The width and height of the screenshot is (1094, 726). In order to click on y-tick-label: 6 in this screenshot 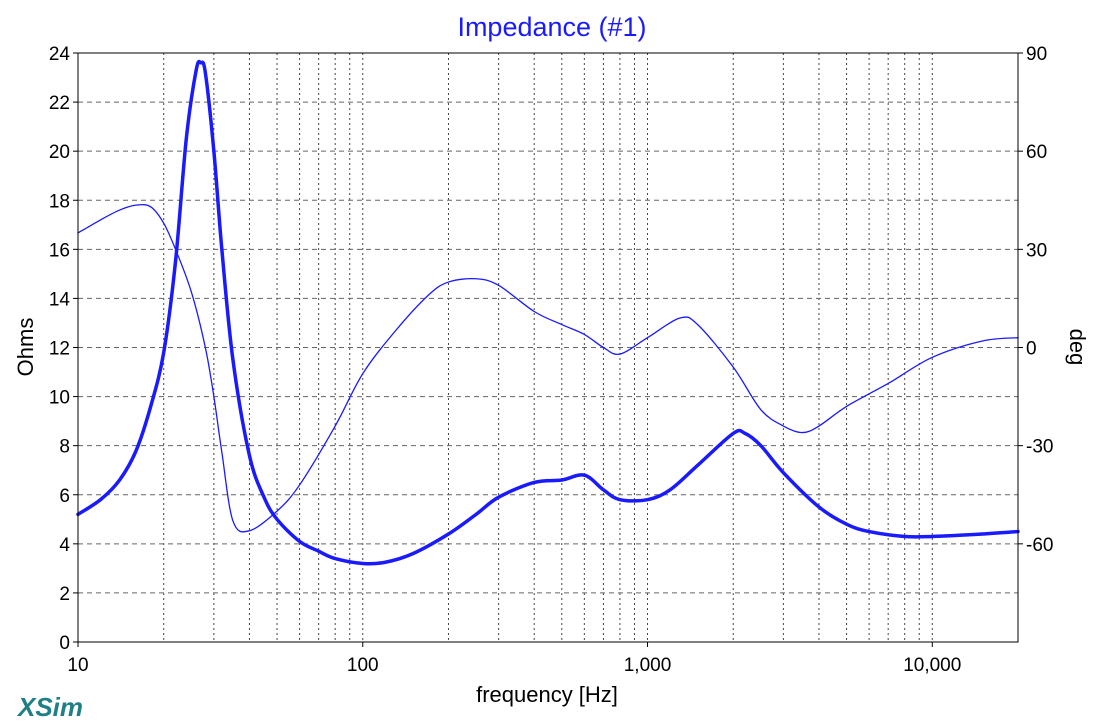, I will do `click(64, 496)`.